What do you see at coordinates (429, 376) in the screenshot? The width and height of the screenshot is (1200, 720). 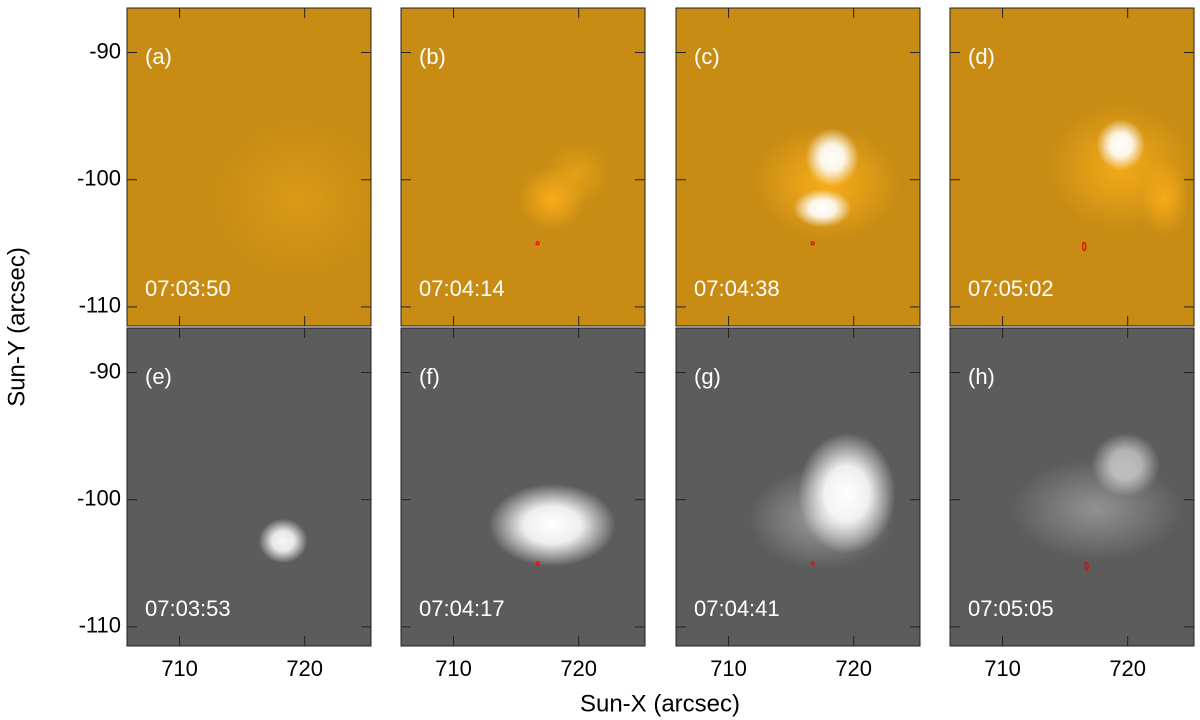 I see `panel-label: (f)` at bounding box center [429, 376].